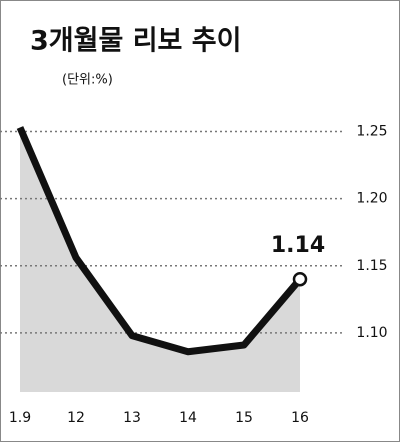 Image resolution: width=400 pixels, height=442 pixels. What do you see at coordinates (371, 333) in the screenshot?
I see `y-tick-label: 1.10` at bounding box center [371, 333].